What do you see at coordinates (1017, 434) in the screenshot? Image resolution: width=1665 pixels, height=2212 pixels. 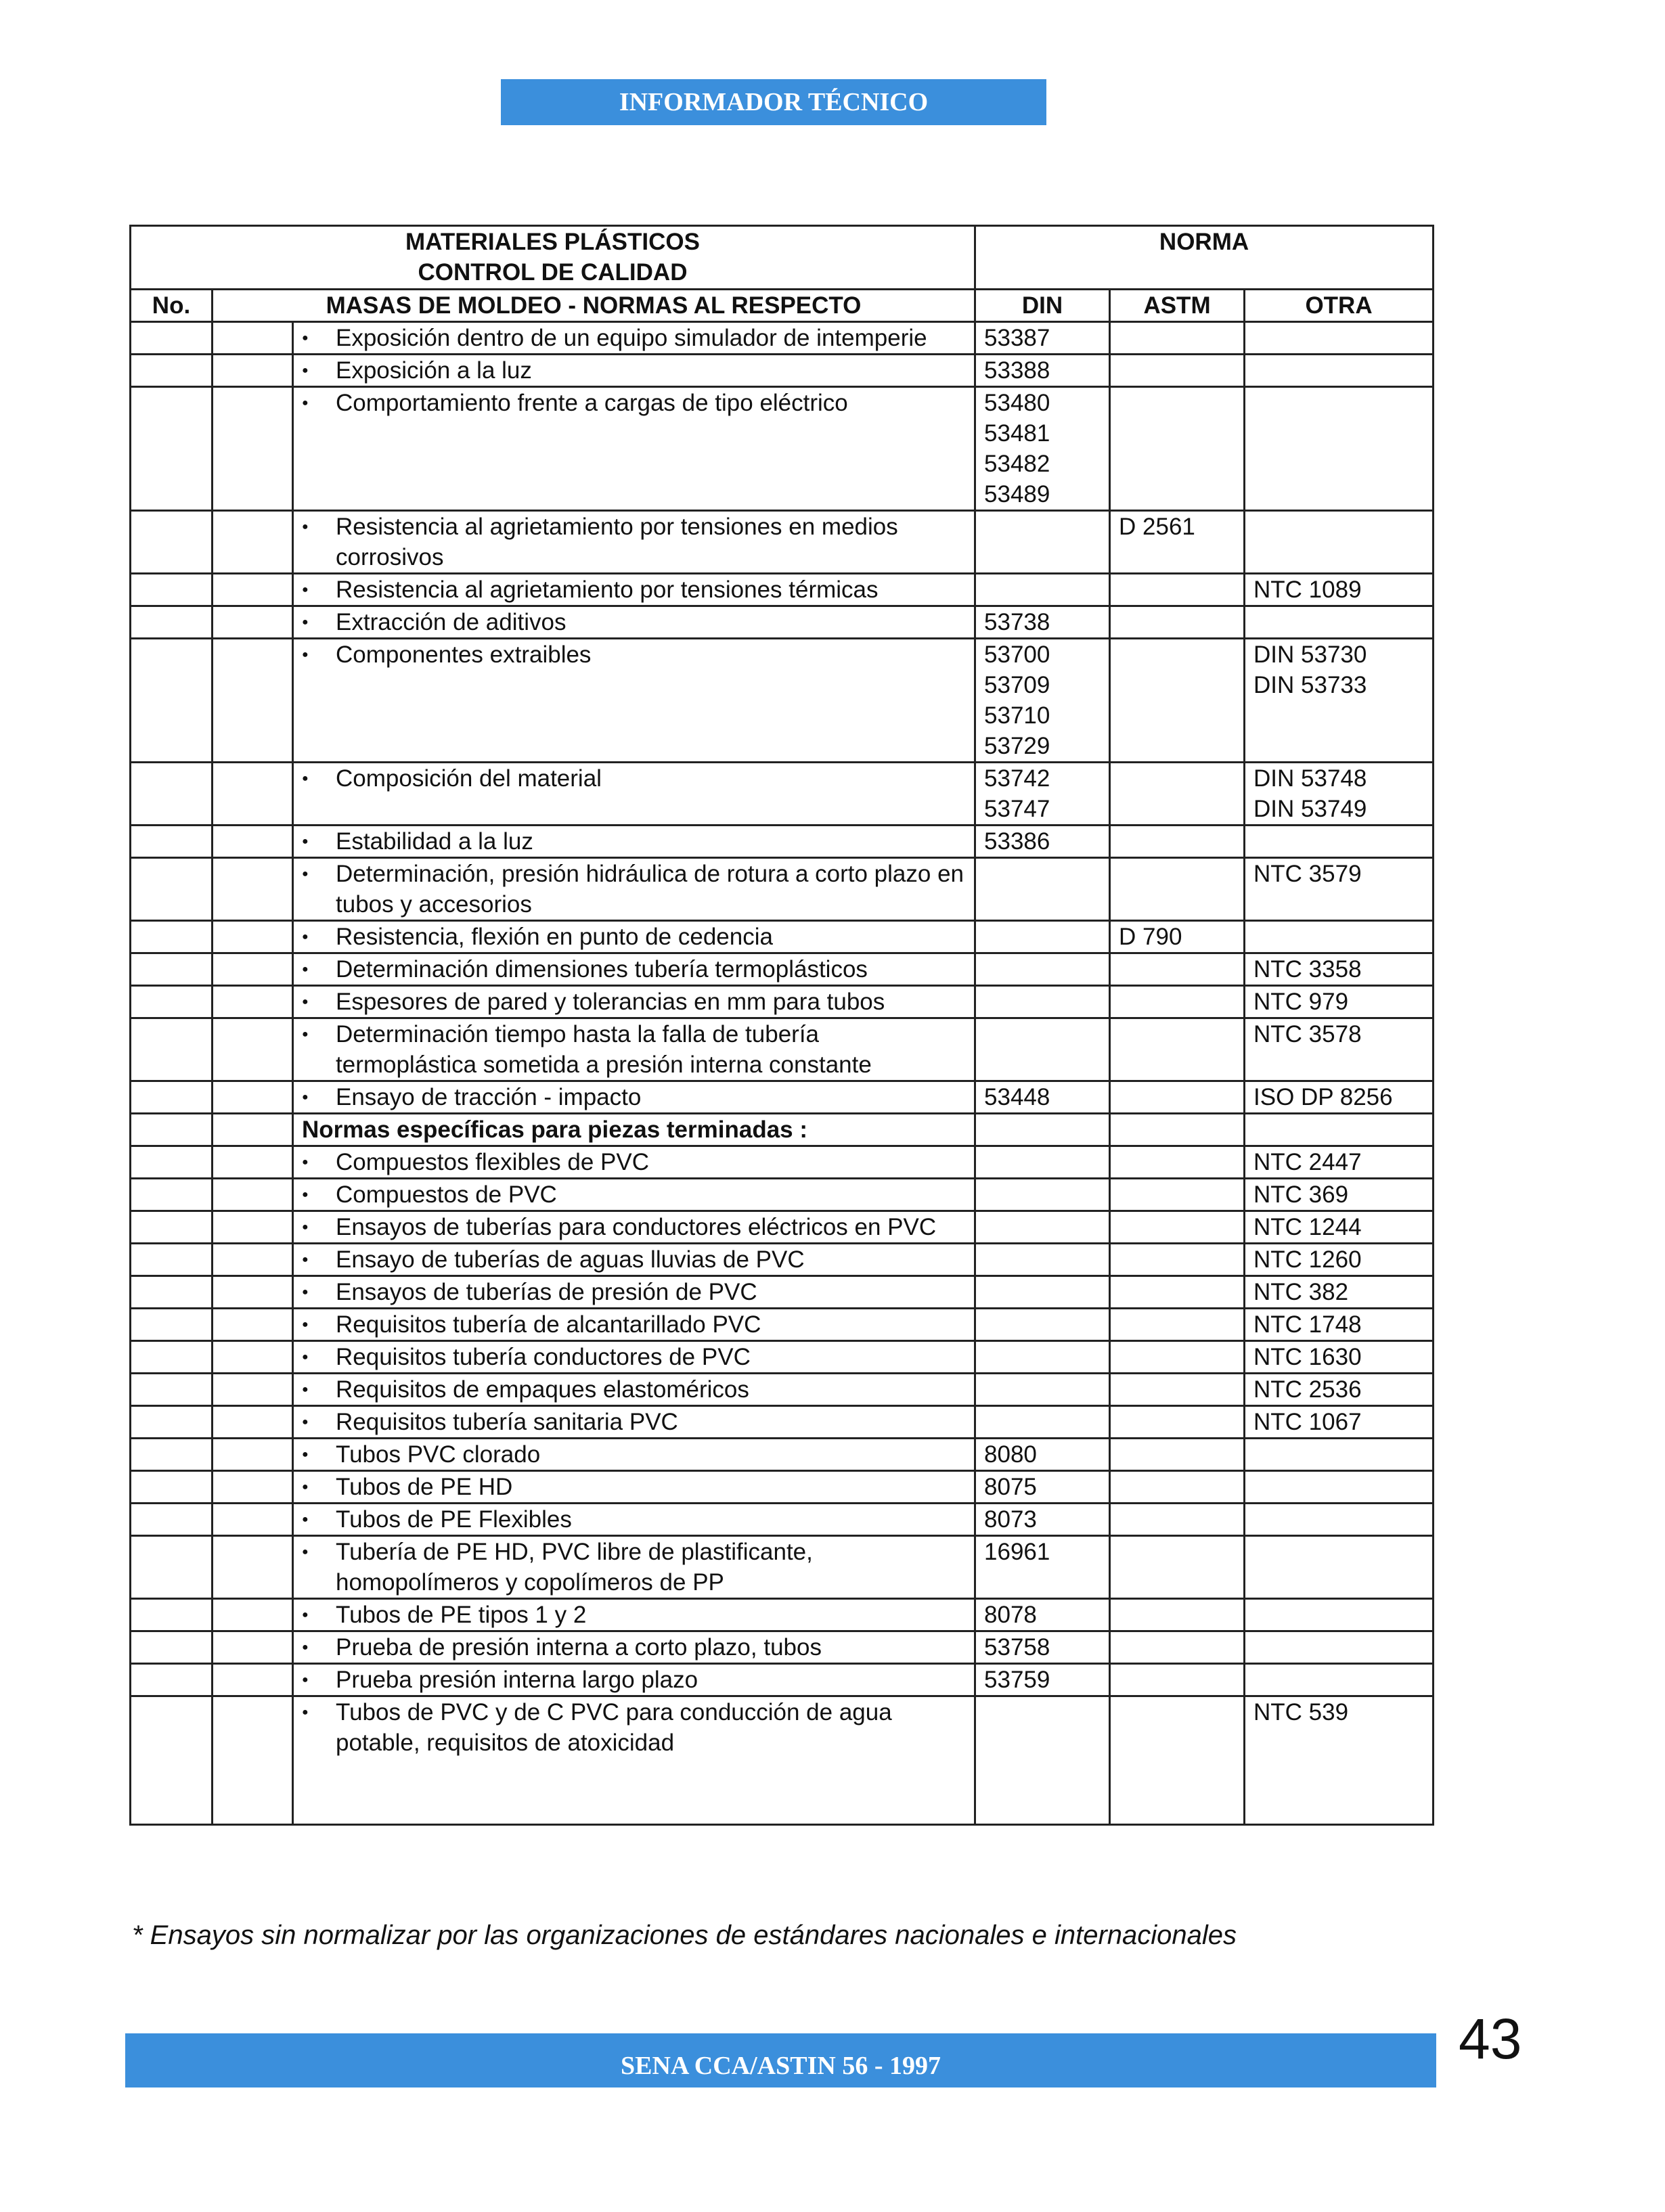 I see `din-value: 53481` at bounding box center [1017, 434].